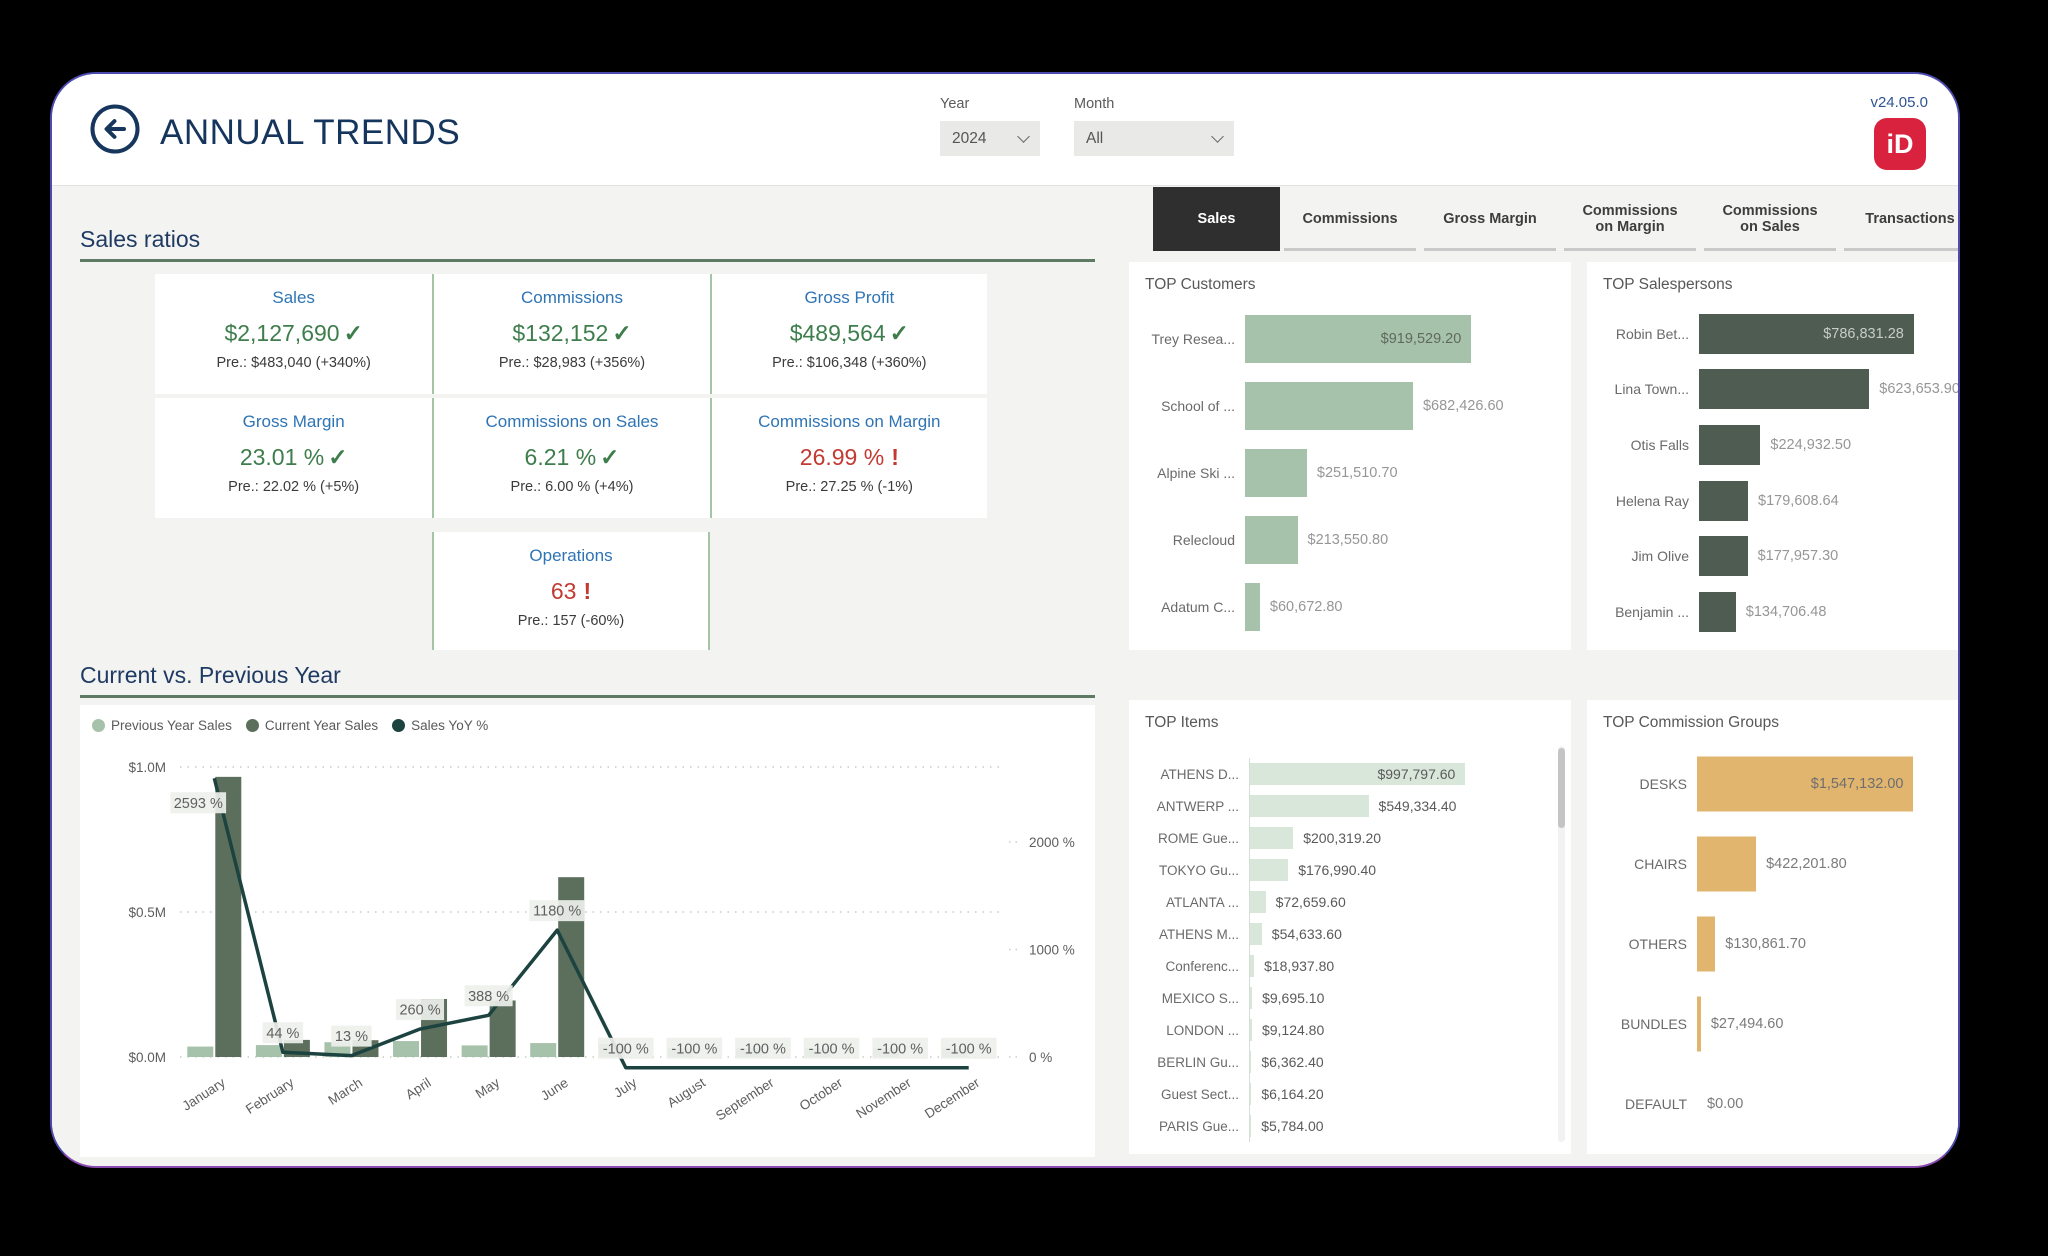  Describe the element at coordinates (1561, 944) in the screenshot. I see `scrollbar` at that location.